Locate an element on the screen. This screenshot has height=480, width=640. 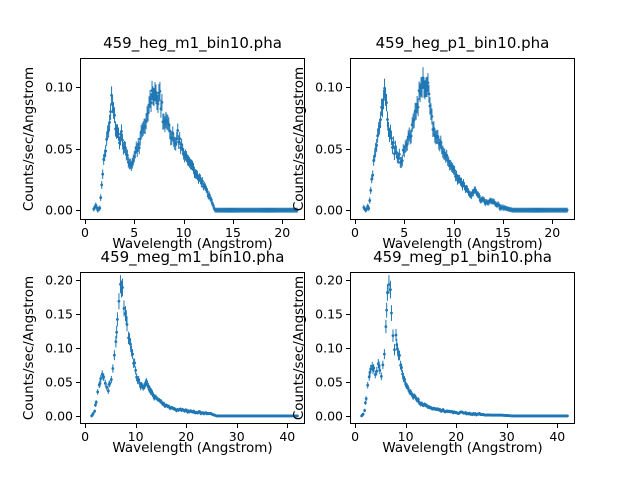
plot-title: 459_meg_p1_bin10.pha is located at coordinates (462, 257).